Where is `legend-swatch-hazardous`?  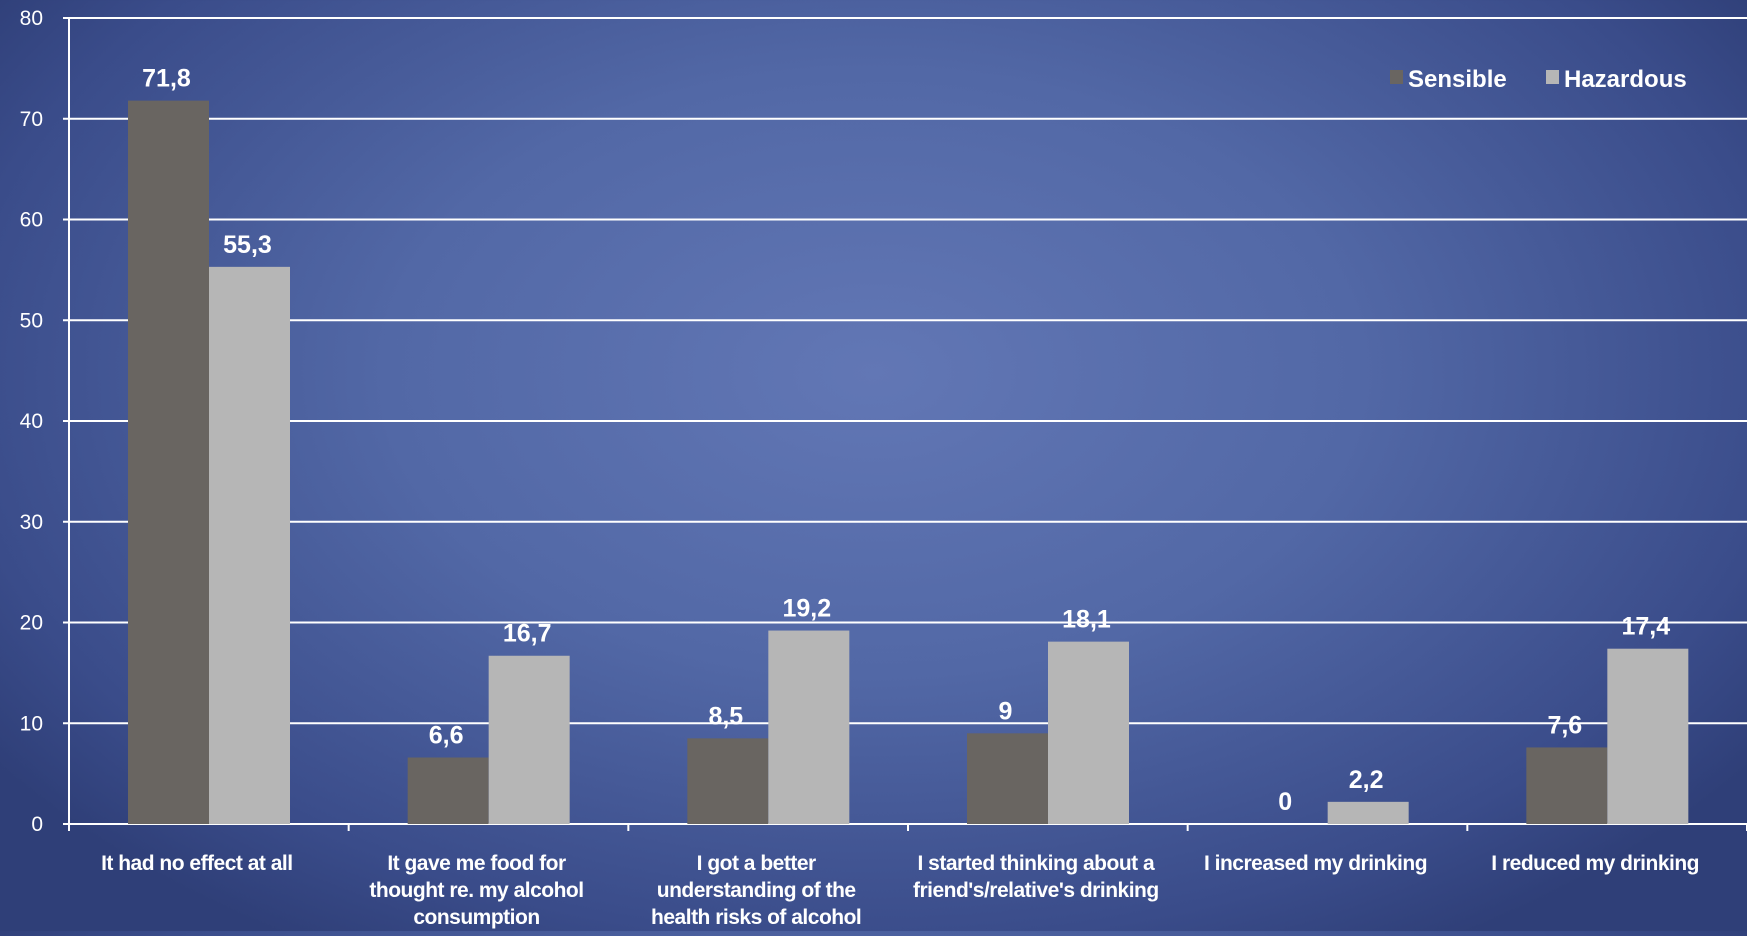 legend-swatch-hazardous is located at coordinates (1552, 77).